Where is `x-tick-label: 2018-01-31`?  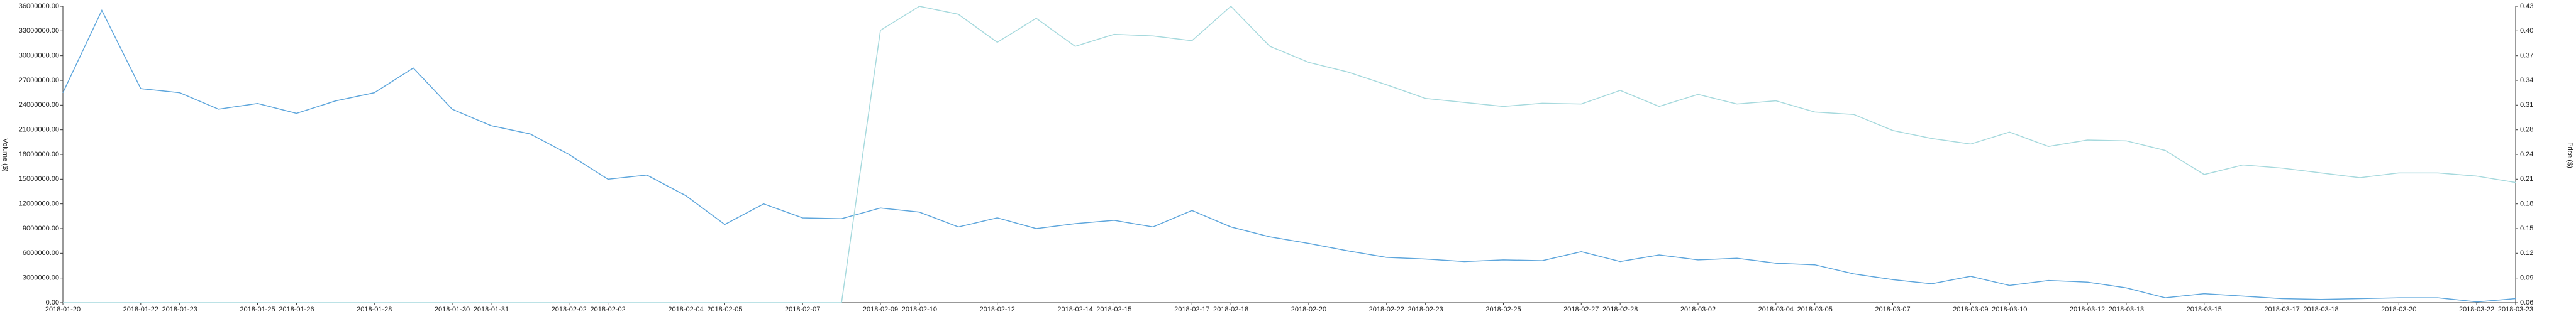 x-tick-label: 2018-01-31 is located at coordinates (491, 309).